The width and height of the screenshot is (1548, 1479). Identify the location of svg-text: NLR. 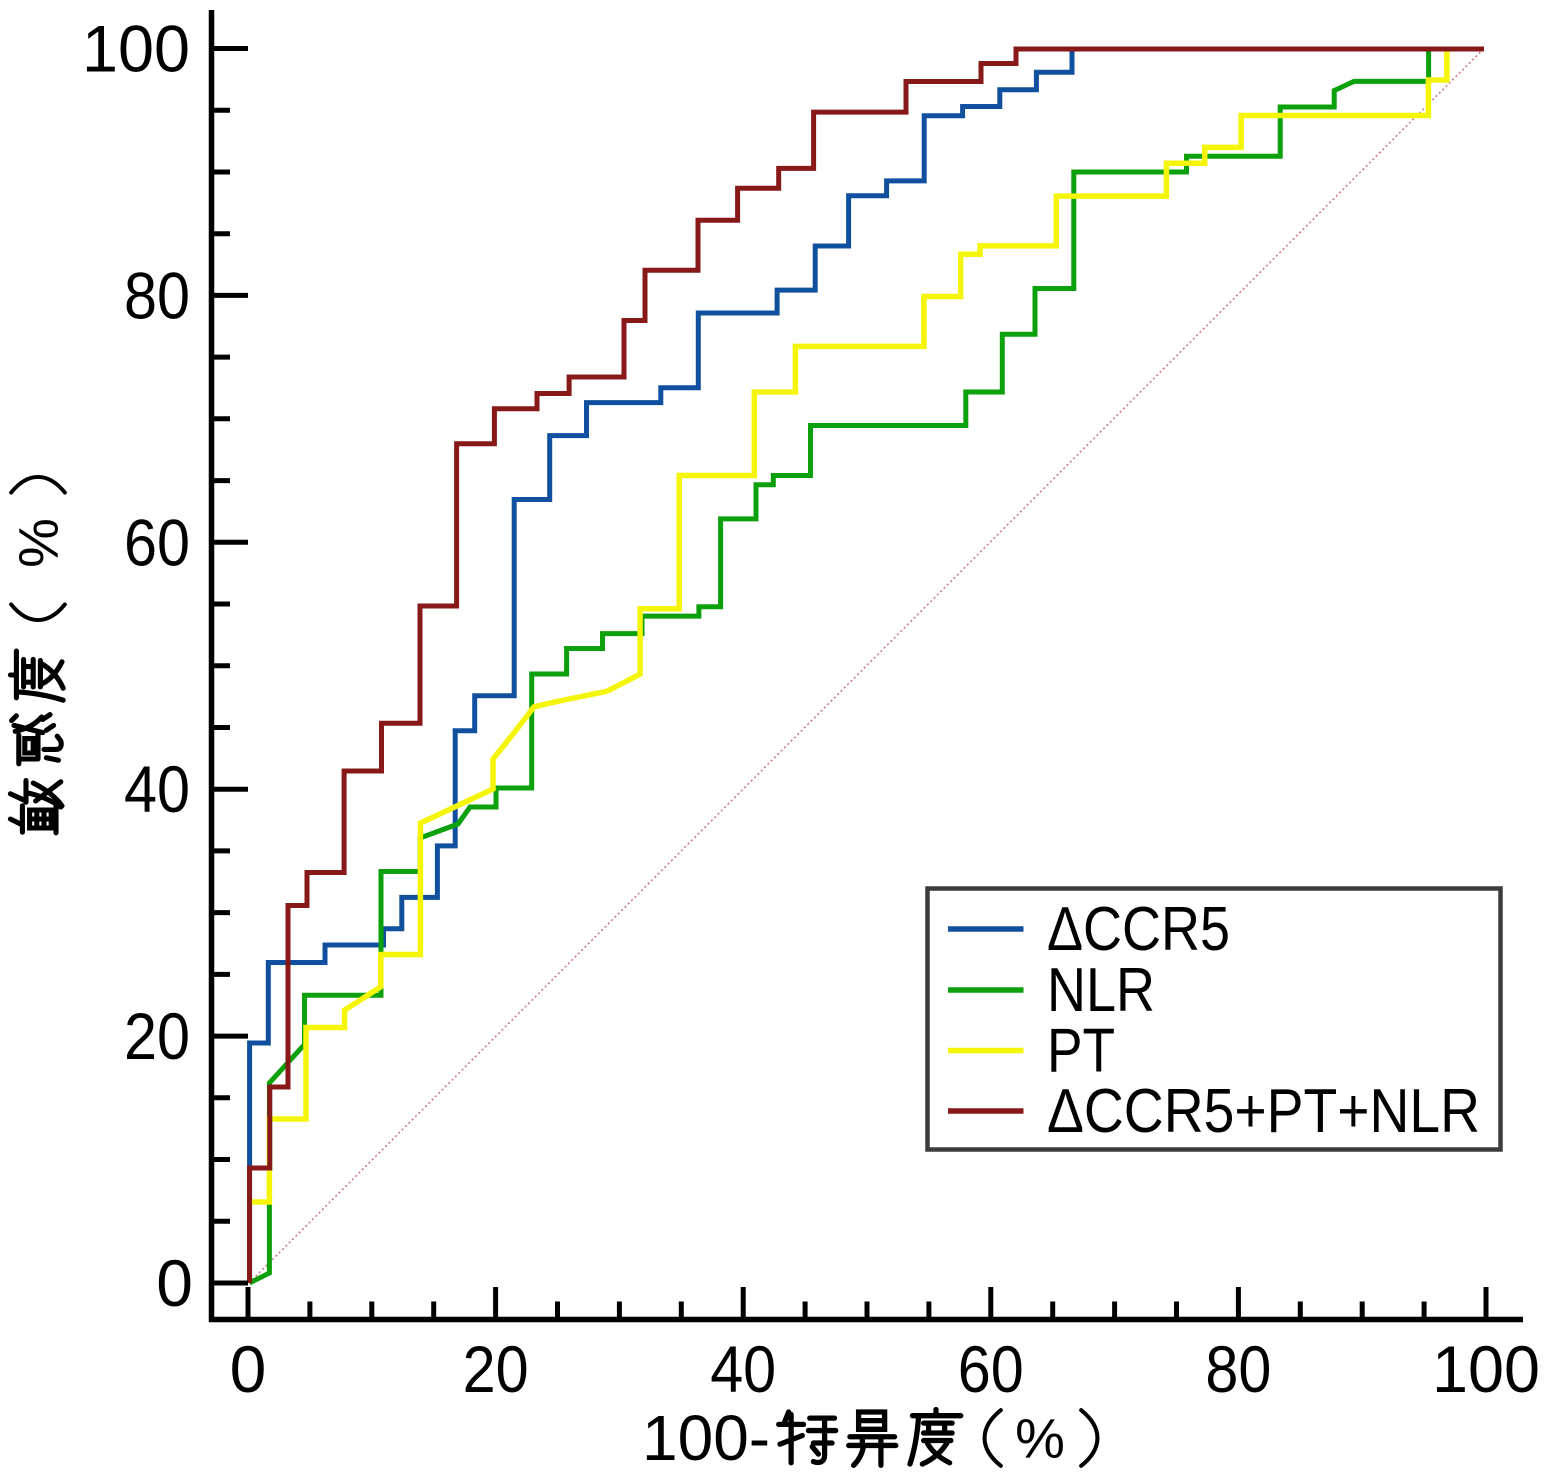
(1101, 990).